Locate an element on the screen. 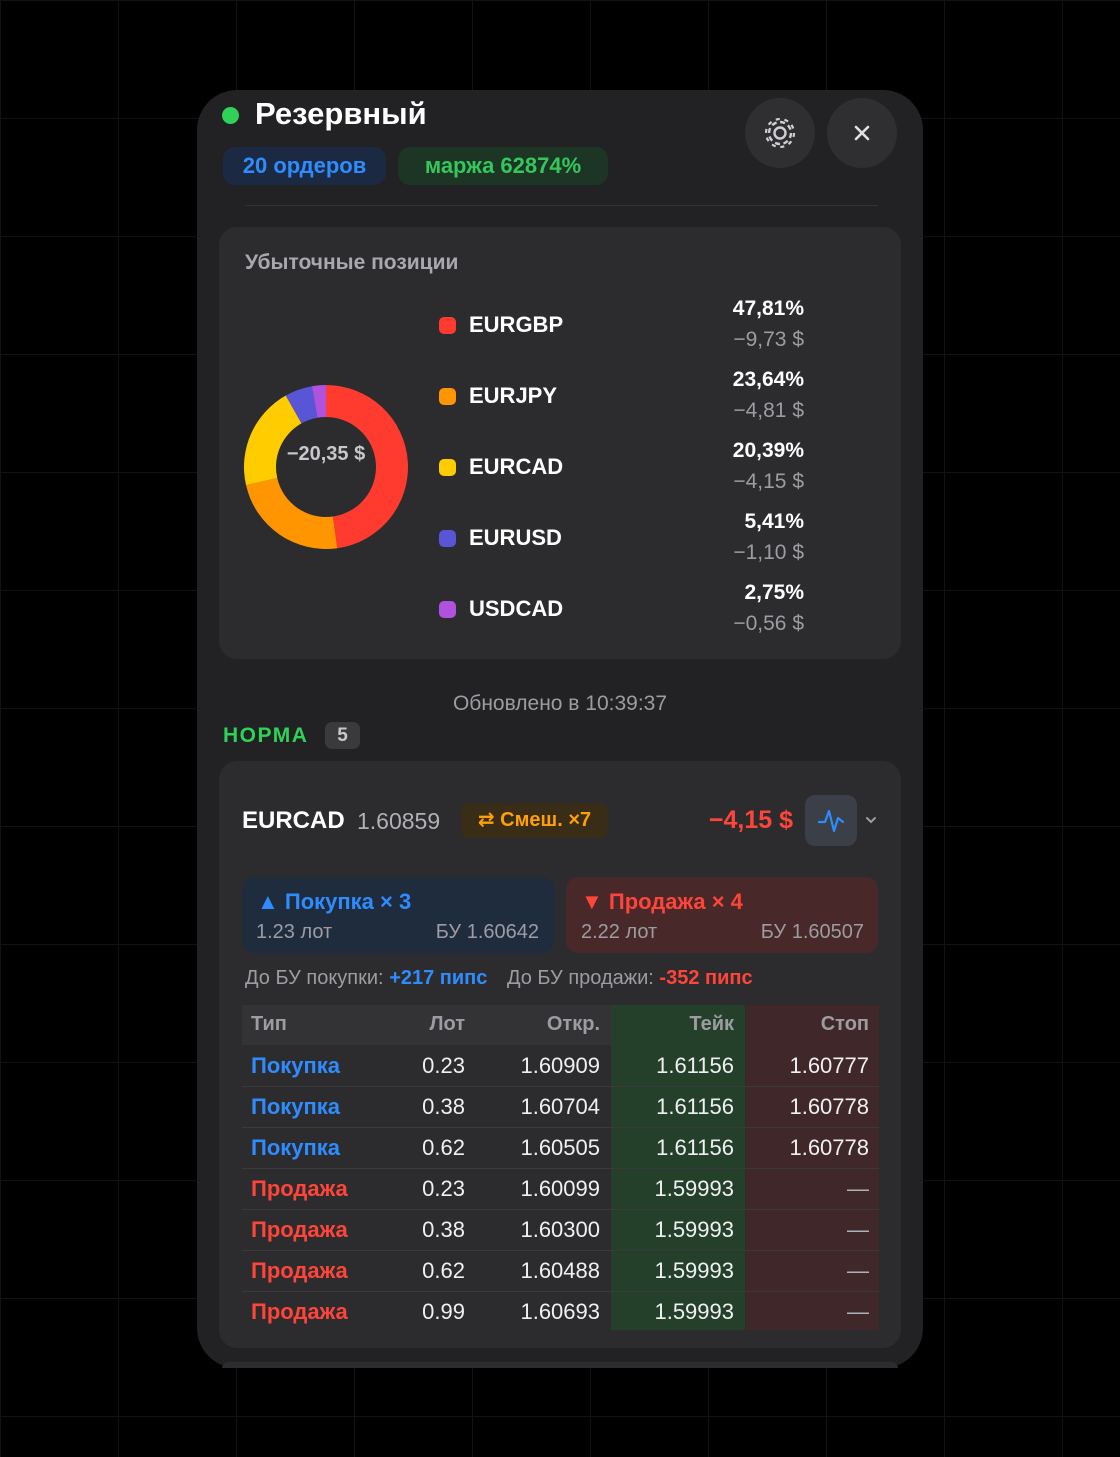  status-dot is located at coordinates (230, 115).